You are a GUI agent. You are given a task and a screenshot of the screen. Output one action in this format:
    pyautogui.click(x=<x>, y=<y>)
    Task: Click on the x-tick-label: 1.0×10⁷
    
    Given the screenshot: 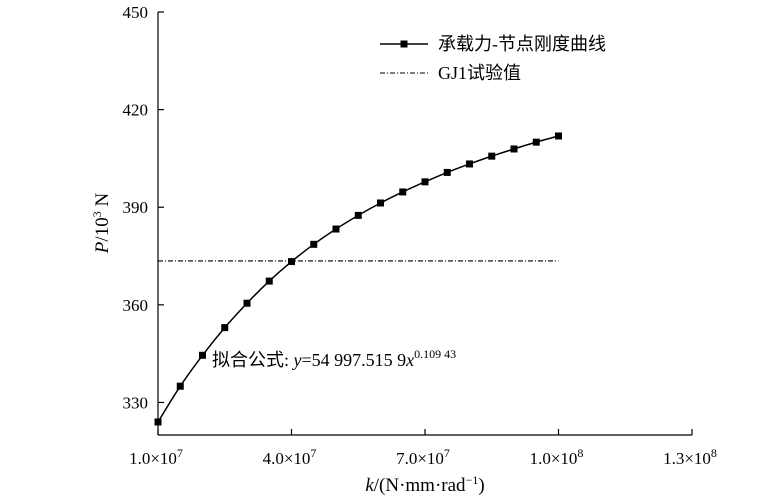 What is the action you would take?
    pyautogui.click(x=156, y=457)
    